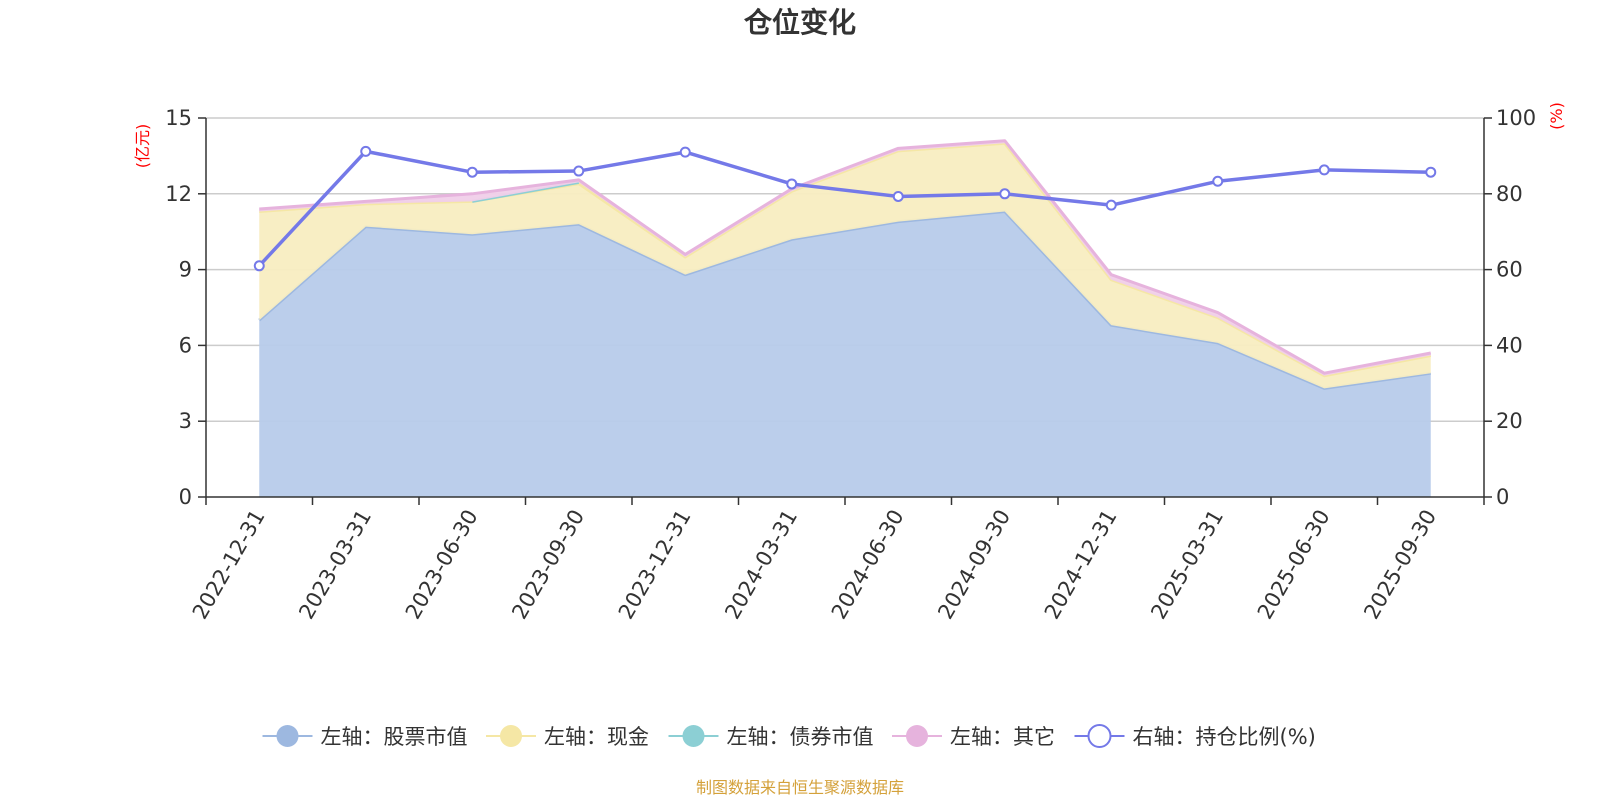 This screenshot has height=800, width=1600. I want to click on source-note: 制图数据来自恒生聚源数据库, so click(800, 787).